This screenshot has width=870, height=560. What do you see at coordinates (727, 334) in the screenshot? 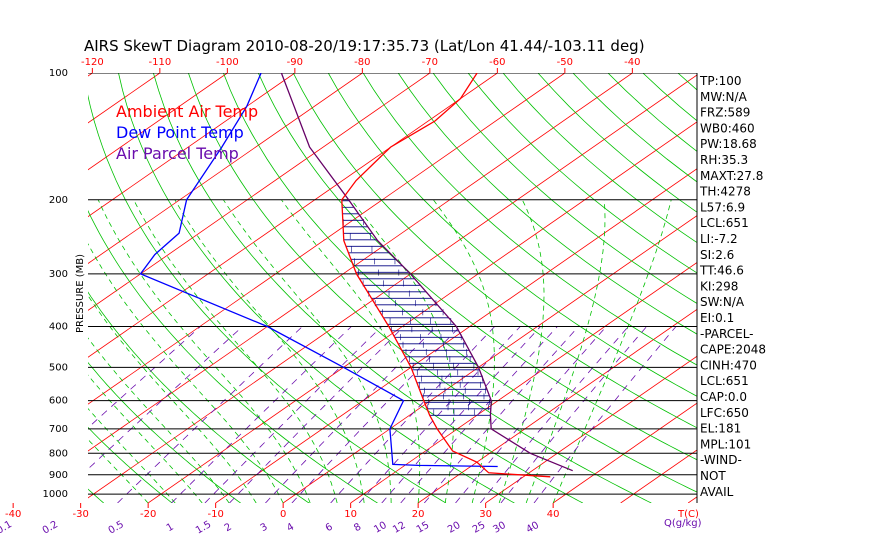
I see `stability-index: -PARCEL-` at bounding box center [727, 334].